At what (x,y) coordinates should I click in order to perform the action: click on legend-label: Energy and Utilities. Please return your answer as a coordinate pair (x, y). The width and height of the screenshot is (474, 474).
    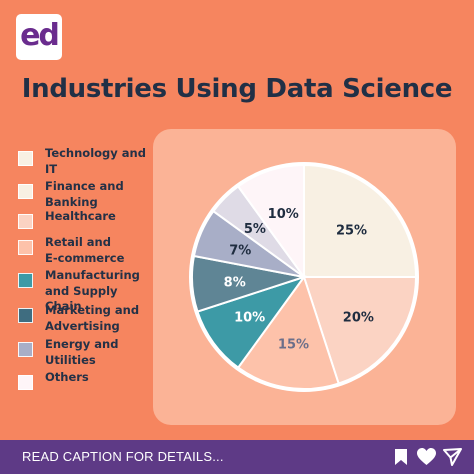
    Looking at the image, I should click on (82, 352).